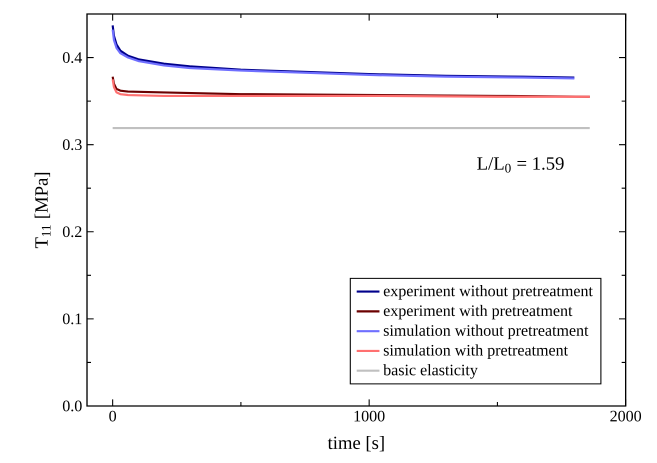 Image resolution: width=657 pixels, height=463 pixels. I want to click on legend-label: experiment without pretreatment, so click(488, 292).